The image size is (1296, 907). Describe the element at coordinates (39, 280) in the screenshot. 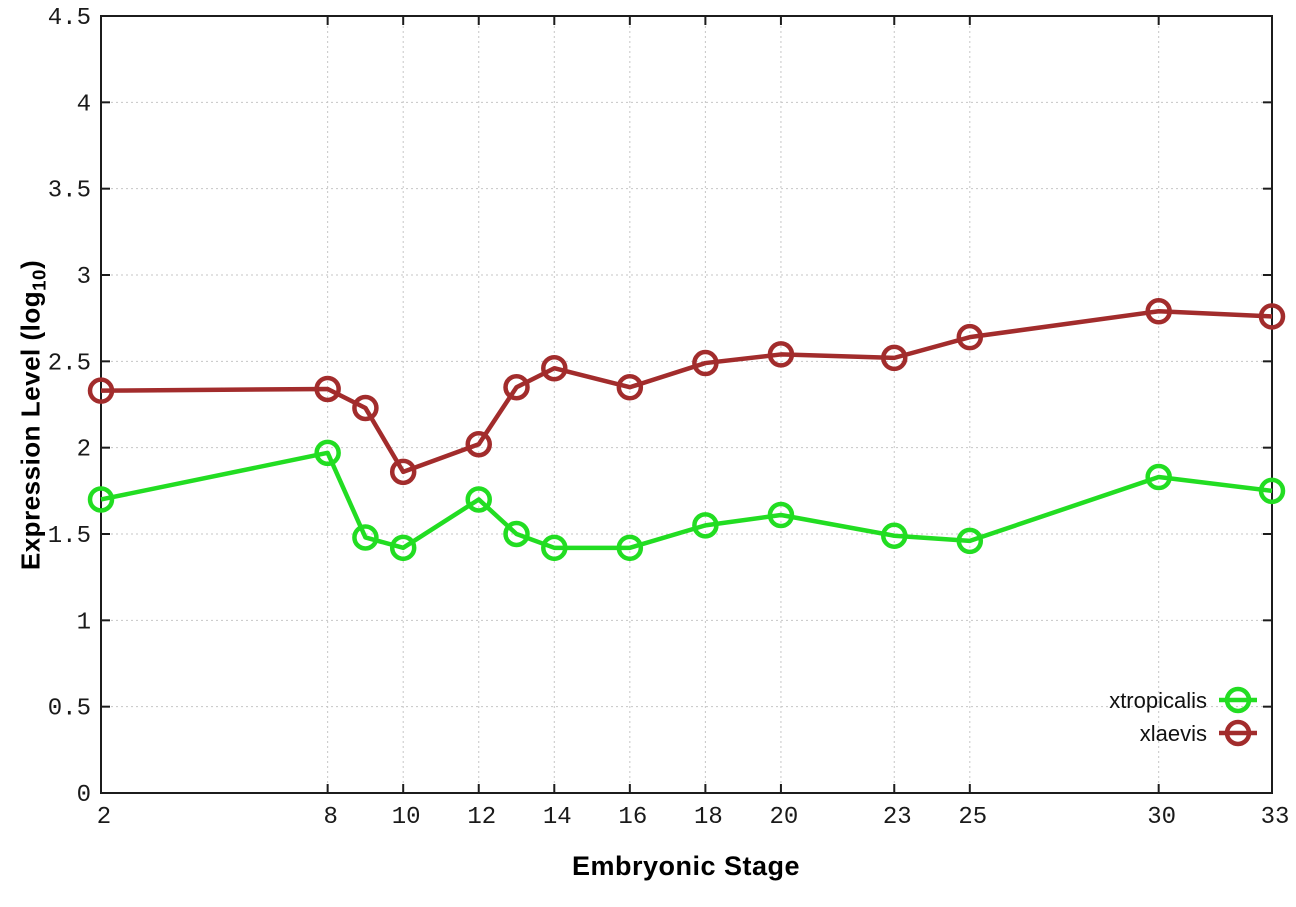

I see `y-axis-title-subscript: 10` at that location.